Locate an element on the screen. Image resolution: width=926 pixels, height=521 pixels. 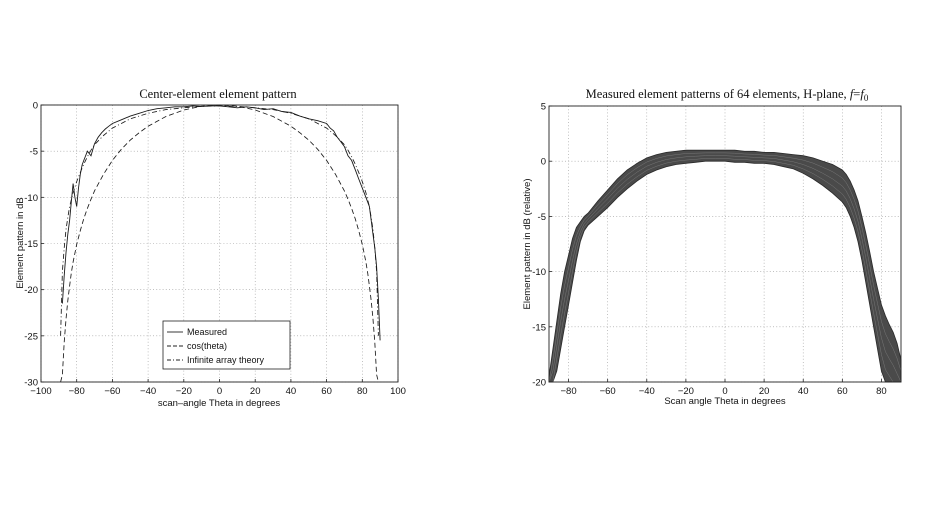
left-chart-x-tick-label: −100 is located at coordinates (40, 391).